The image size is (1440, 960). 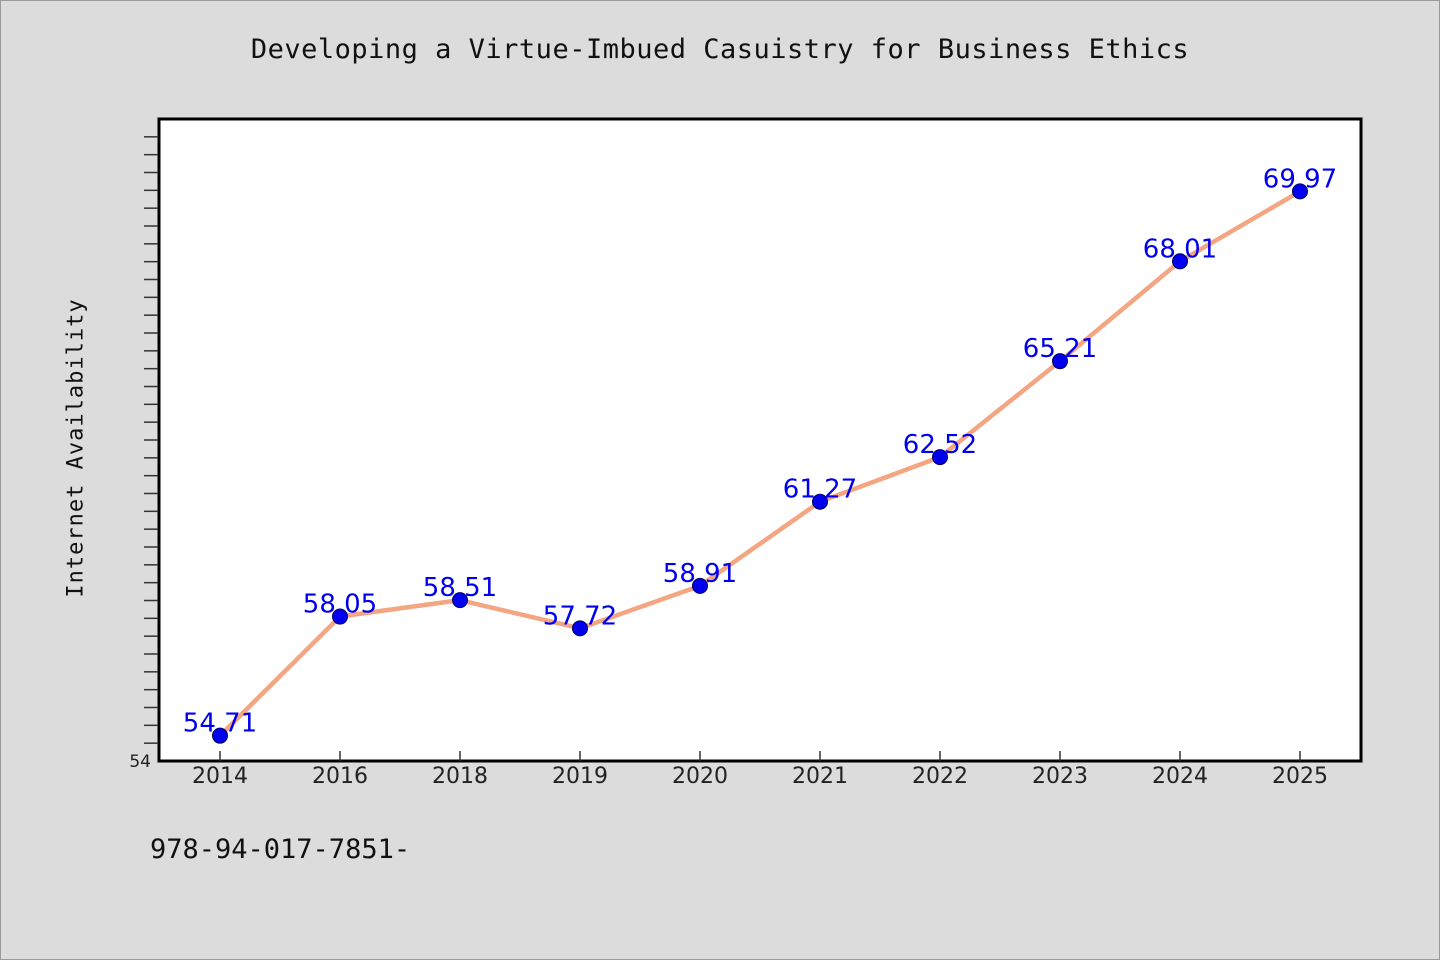 I want to click on y-tick-label: 54, so click(x=140, y=762).